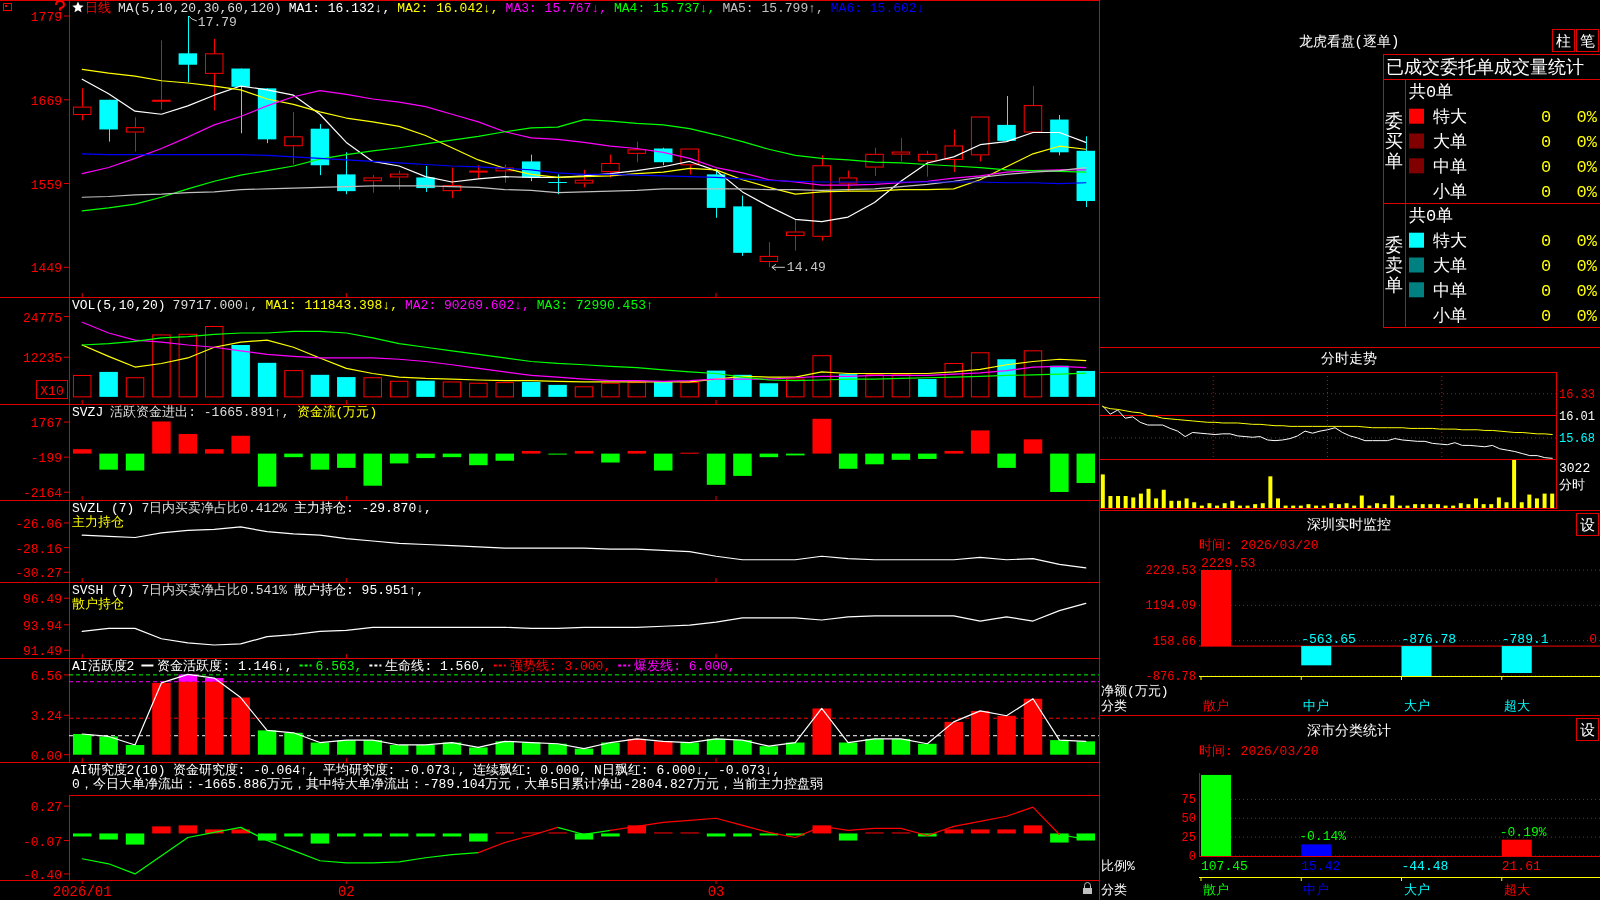 The width and height of the screenshot is (1600, 900). Describe the element at coordinates (1259, 751) in the screenshot. I see `chart-subtitle: 时间: 2026/03/20` at that location.